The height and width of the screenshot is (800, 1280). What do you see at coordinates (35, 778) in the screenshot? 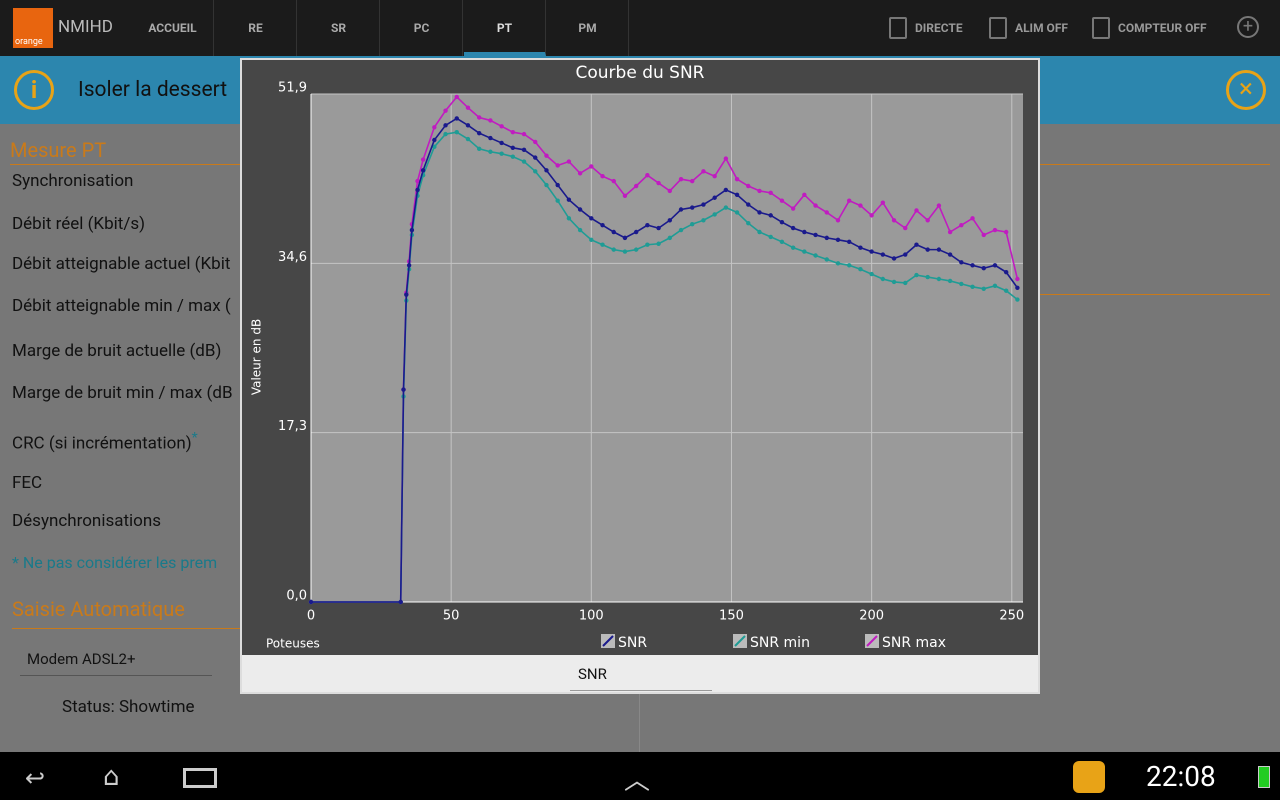
I see `back-button: ↩` at bounding box center [35, 778].